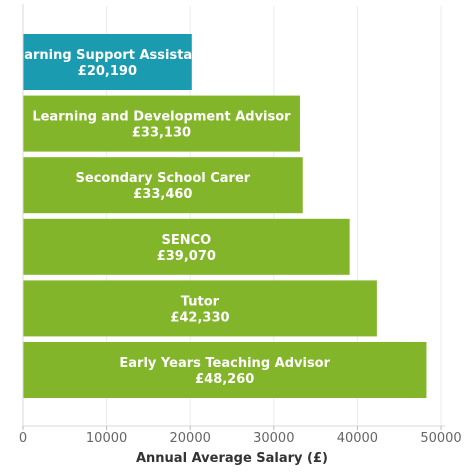 The height and width of the screenshot is (474, 474). What do you see at coordinates (161, 133) in the screenshot?
I see `bar-value-label: £33,130` at bounding box center [161, 133].